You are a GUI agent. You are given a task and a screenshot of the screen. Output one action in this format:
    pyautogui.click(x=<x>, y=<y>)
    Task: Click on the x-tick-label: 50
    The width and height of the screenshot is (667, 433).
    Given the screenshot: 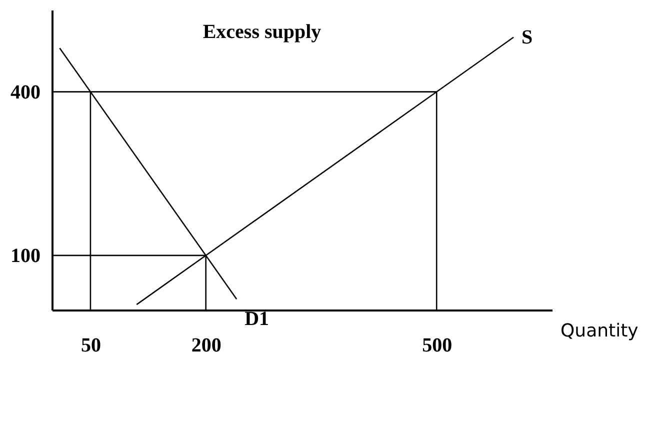 What is the action you would take?
    pyautogui.click(x=90, y=345)
    